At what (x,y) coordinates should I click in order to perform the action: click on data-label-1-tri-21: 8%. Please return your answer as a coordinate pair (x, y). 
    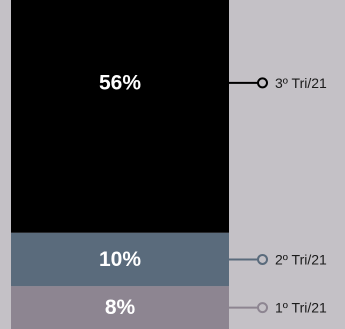
    Looking at the image, I should click on (120, 307).